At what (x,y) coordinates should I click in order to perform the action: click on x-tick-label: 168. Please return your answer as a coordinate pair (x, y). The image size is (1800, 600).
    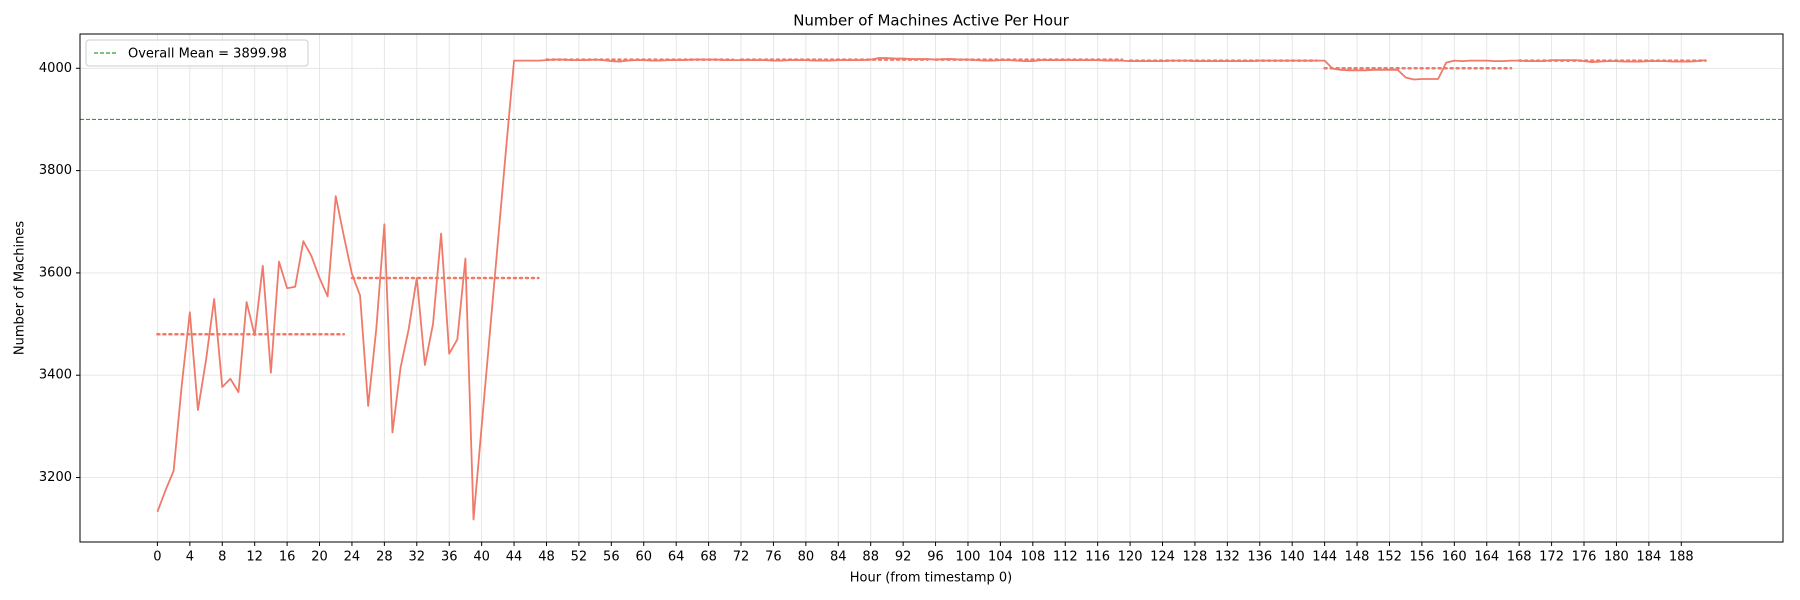
    Looking at the image, I should click on (1519, 557).